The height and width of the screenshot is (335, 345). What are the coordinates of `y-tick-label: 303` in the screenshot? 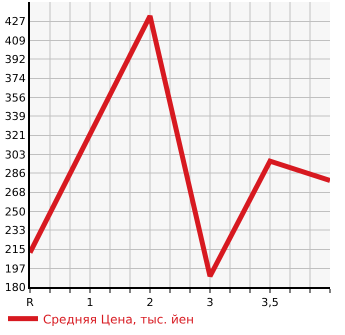 It's located at (15, 155).